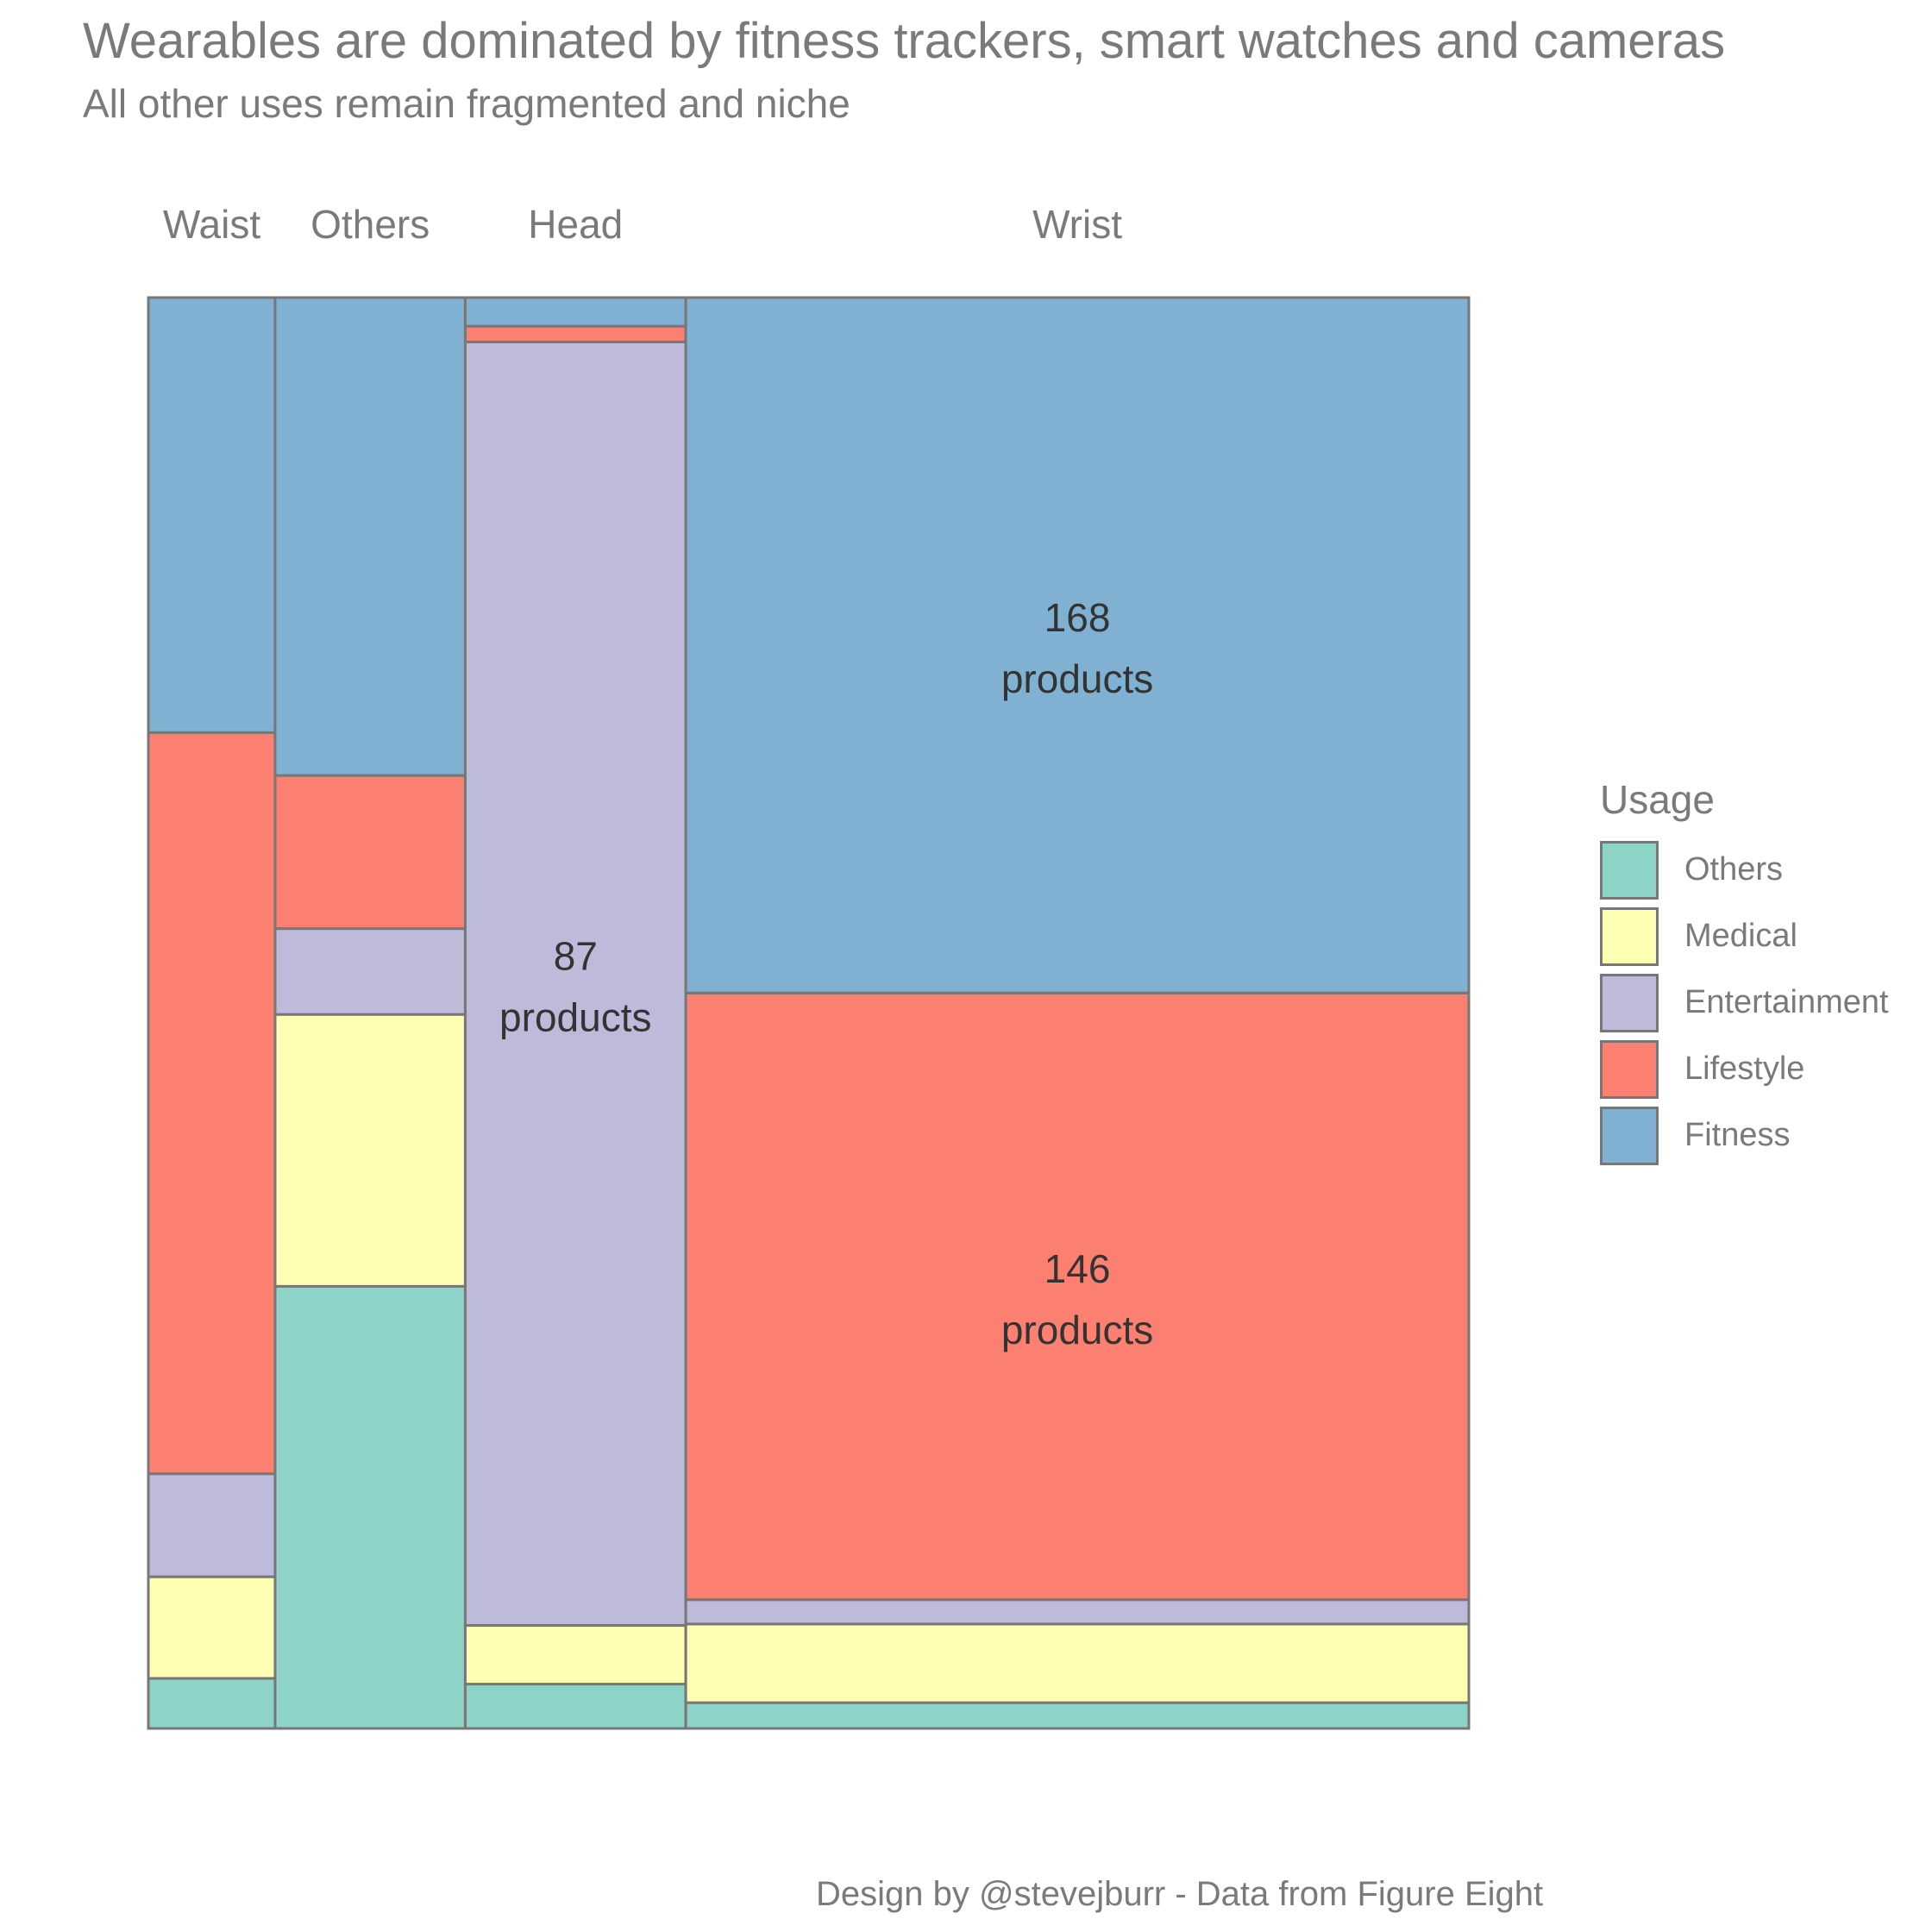 Image resolution: width=1932 pixels, height=1932 pixels. I want to click on column-label-head: Head, so click(576, 224).